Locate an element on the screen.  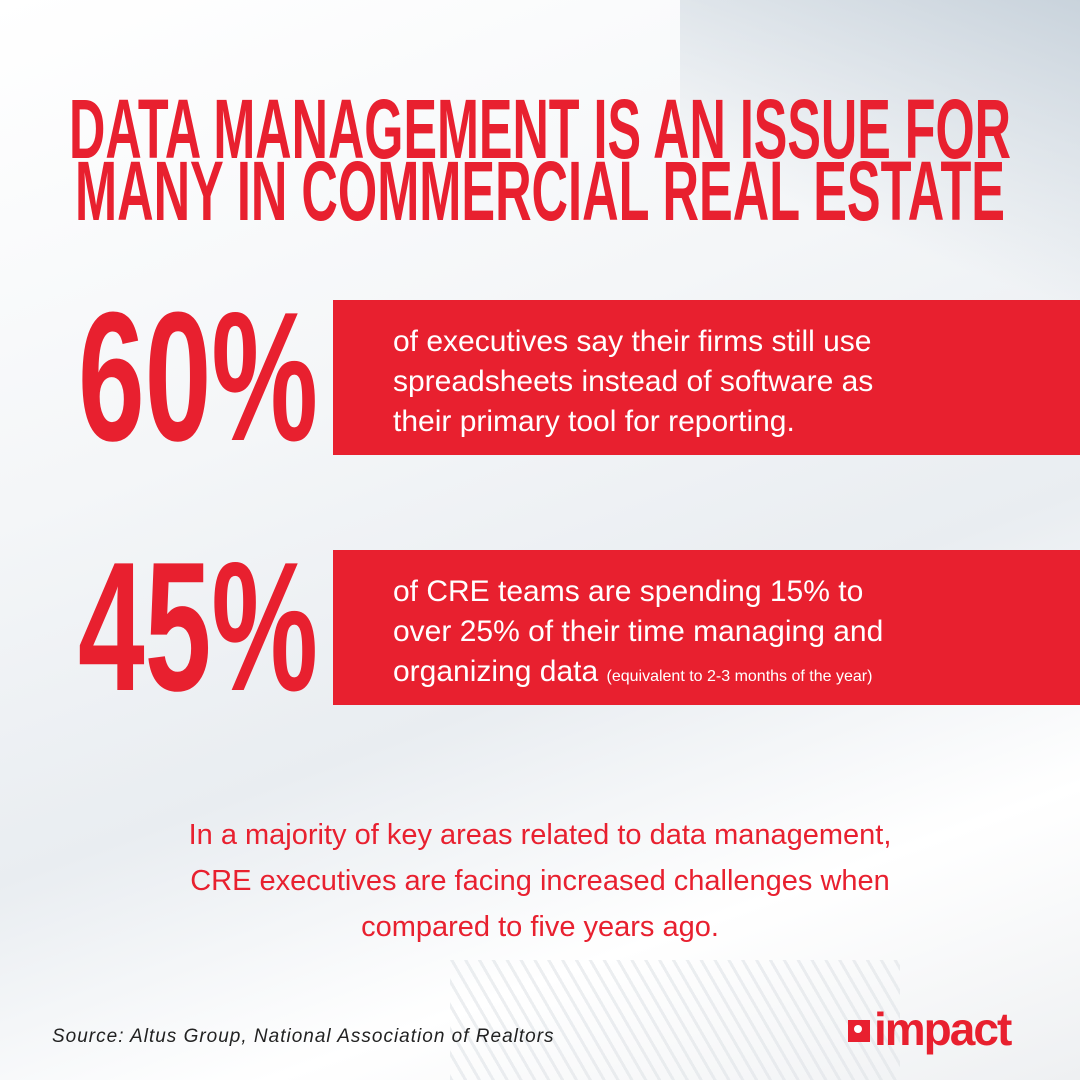
background-decoration is located at coordinates (880, 150).